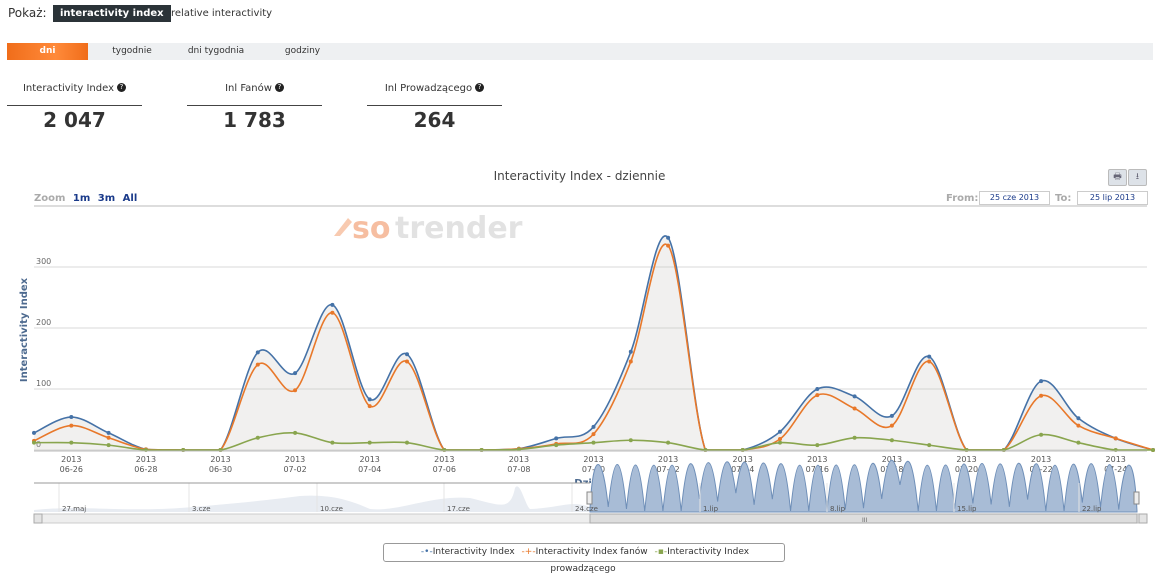 The image size is (1159, 578). I want to click on chart-title: Interactivity Index - dziennie, so click(579, 176).